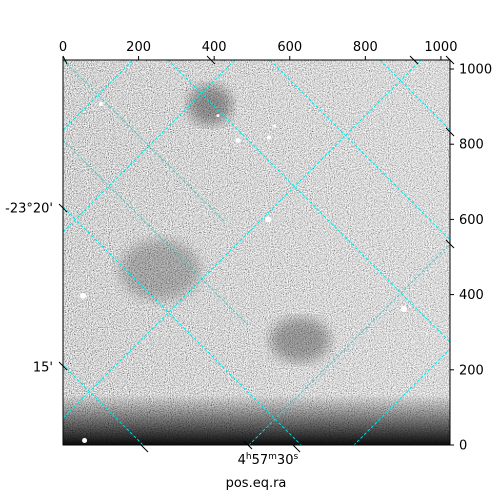  I want to click on y-tick-label: 200, so click(471, 370).